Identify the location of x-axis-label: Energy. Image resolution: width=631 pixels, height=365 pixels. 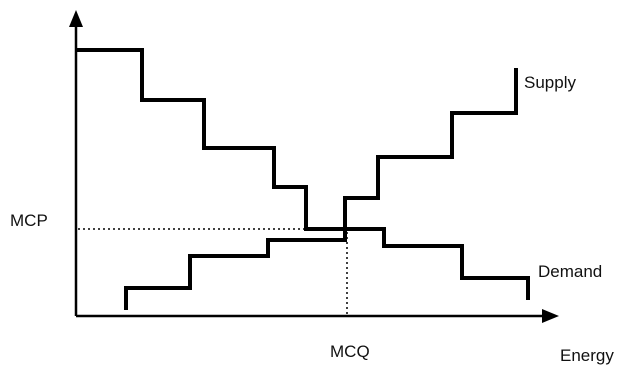
(587, 355).